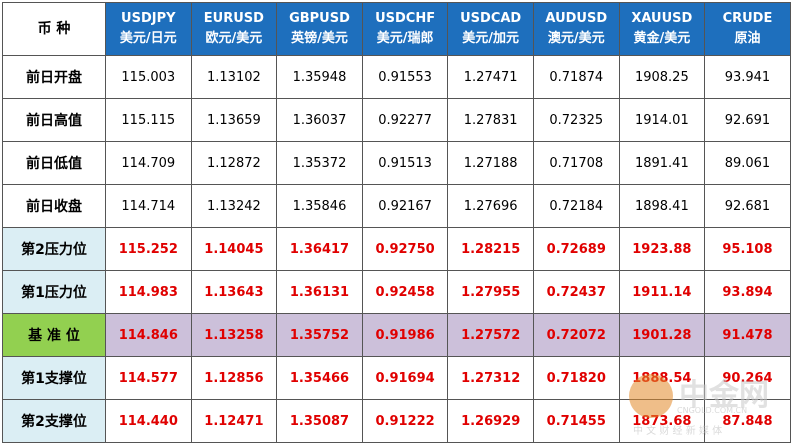 This screenshot has height=444, width=793. I want to click on price-cell: 92.681, so click(747, 206).